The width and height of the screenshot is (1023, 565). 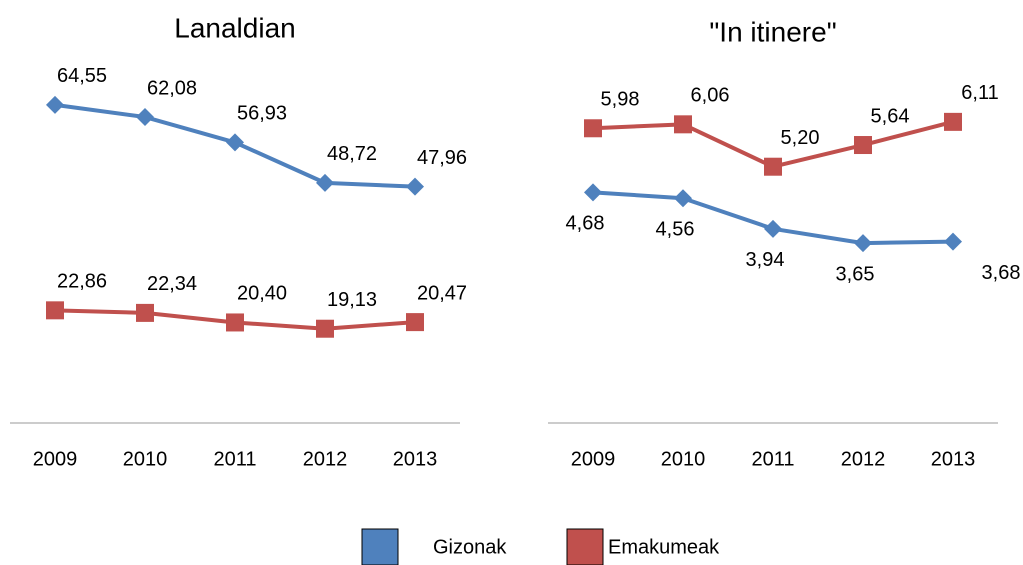 What do you see at coordinates (82, 76) in the screenshot?
I see `data-label: 64,55` at bounding box center [82, 76].